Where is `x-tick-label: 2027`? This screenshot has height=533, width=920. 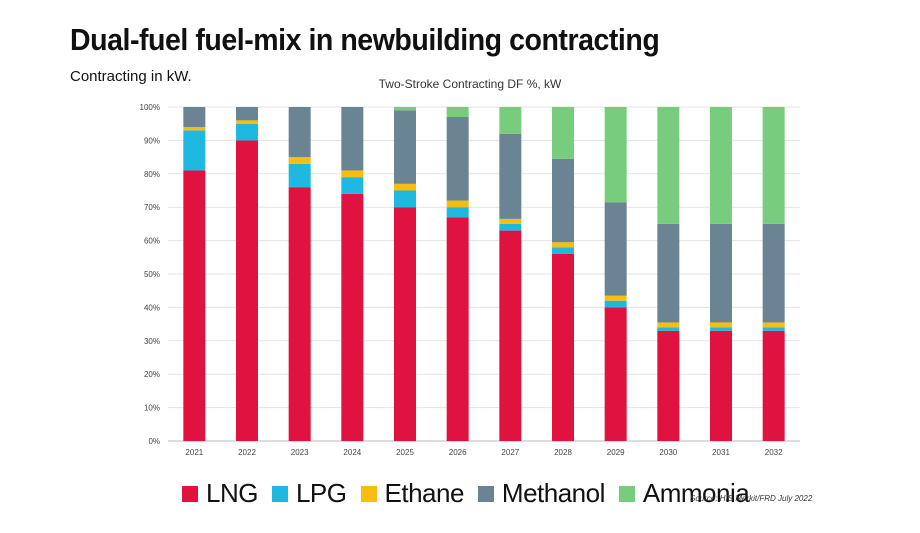
x-tick-label: 2027 is located at coordinates (510, 452).